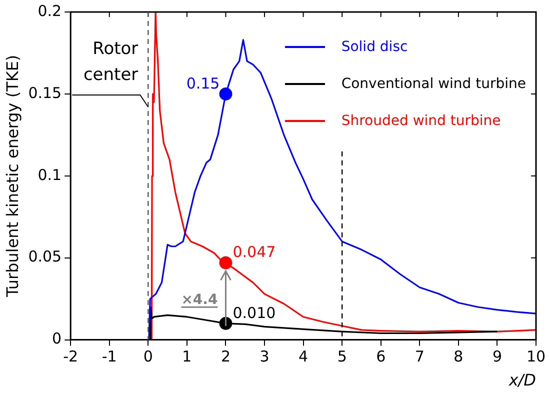  Describe the element at coordinates (12, 176) in the screenshot. I see `y-axis-title: Turbulent kinetic energy (TKE)` at that location.